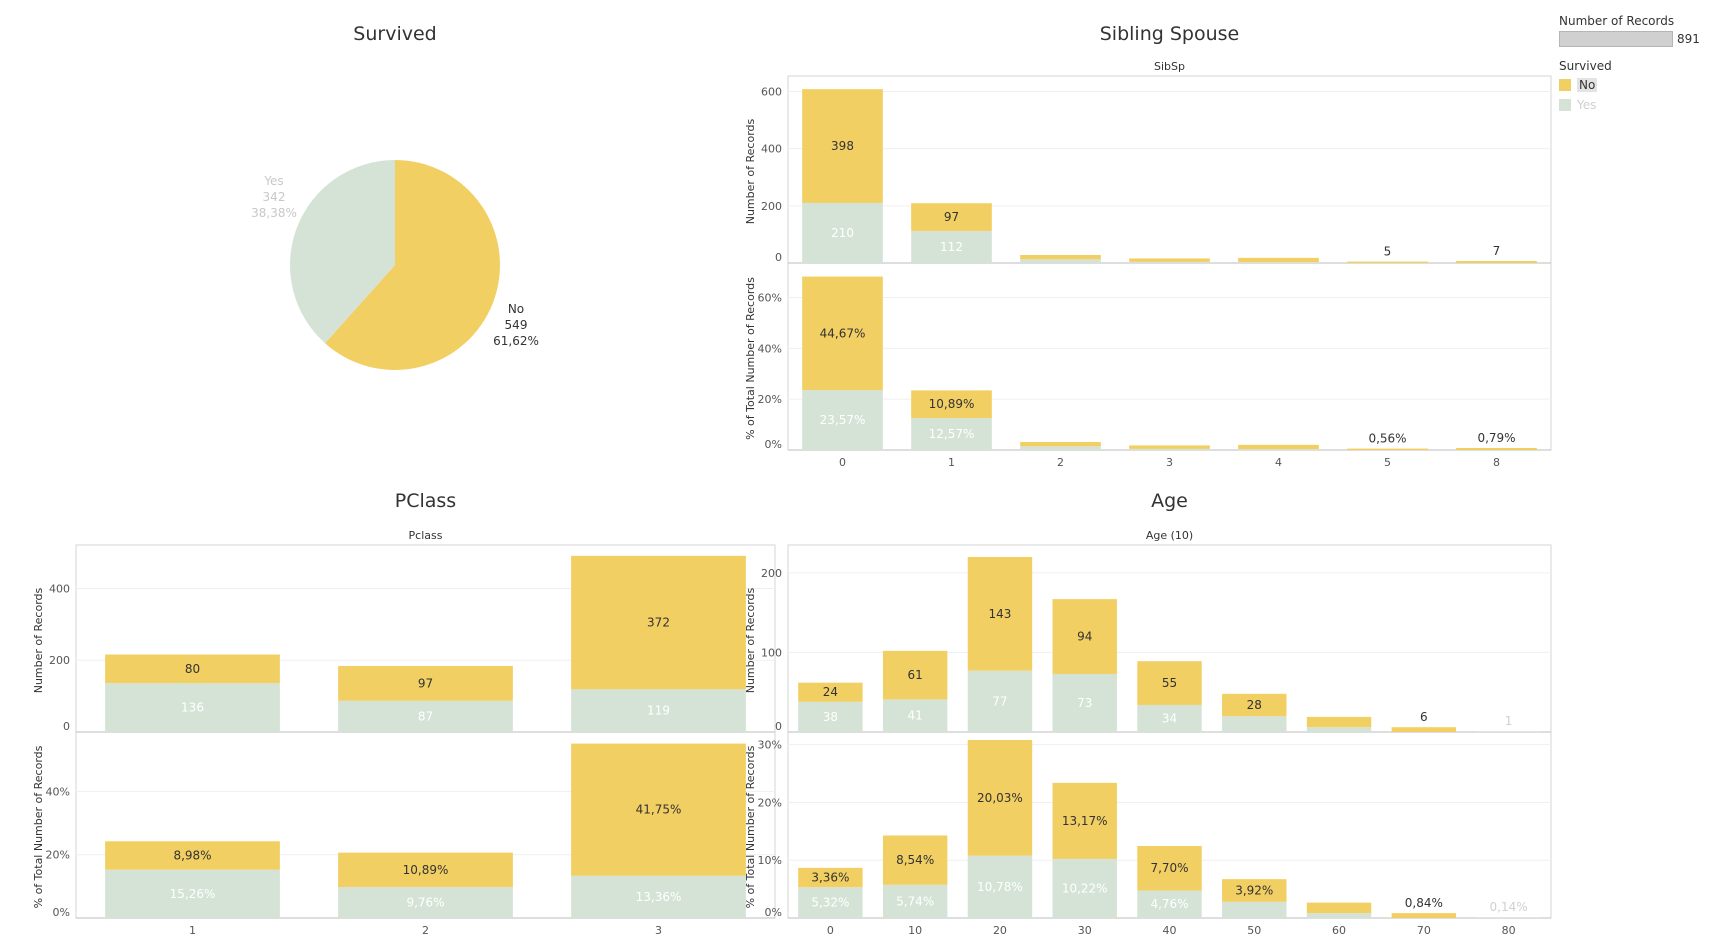 Image resolution: width=1709 pixels, height=944 pixels. What do you see at coordinates (1085, 821) in the screenshot?
I see `age-bottom-label-no: 13,17%` at bounding box center [1085, 821].